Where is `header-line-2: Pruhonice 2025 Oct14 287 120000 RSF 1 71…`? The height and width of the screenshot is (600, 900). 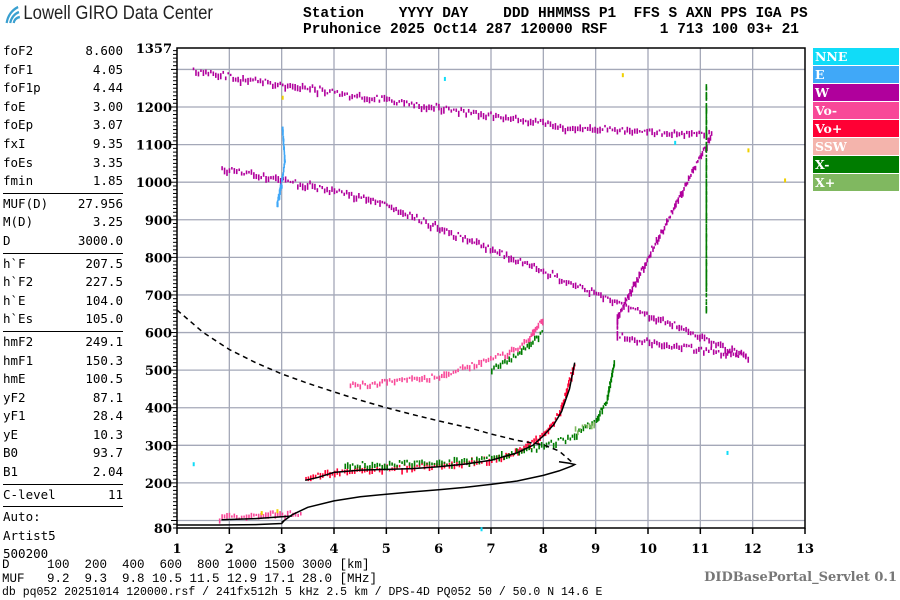 header-line-2: Pruhonice 2025 Oct14 287 120000 RSF 1 71… is located at coordinates (551, 30).